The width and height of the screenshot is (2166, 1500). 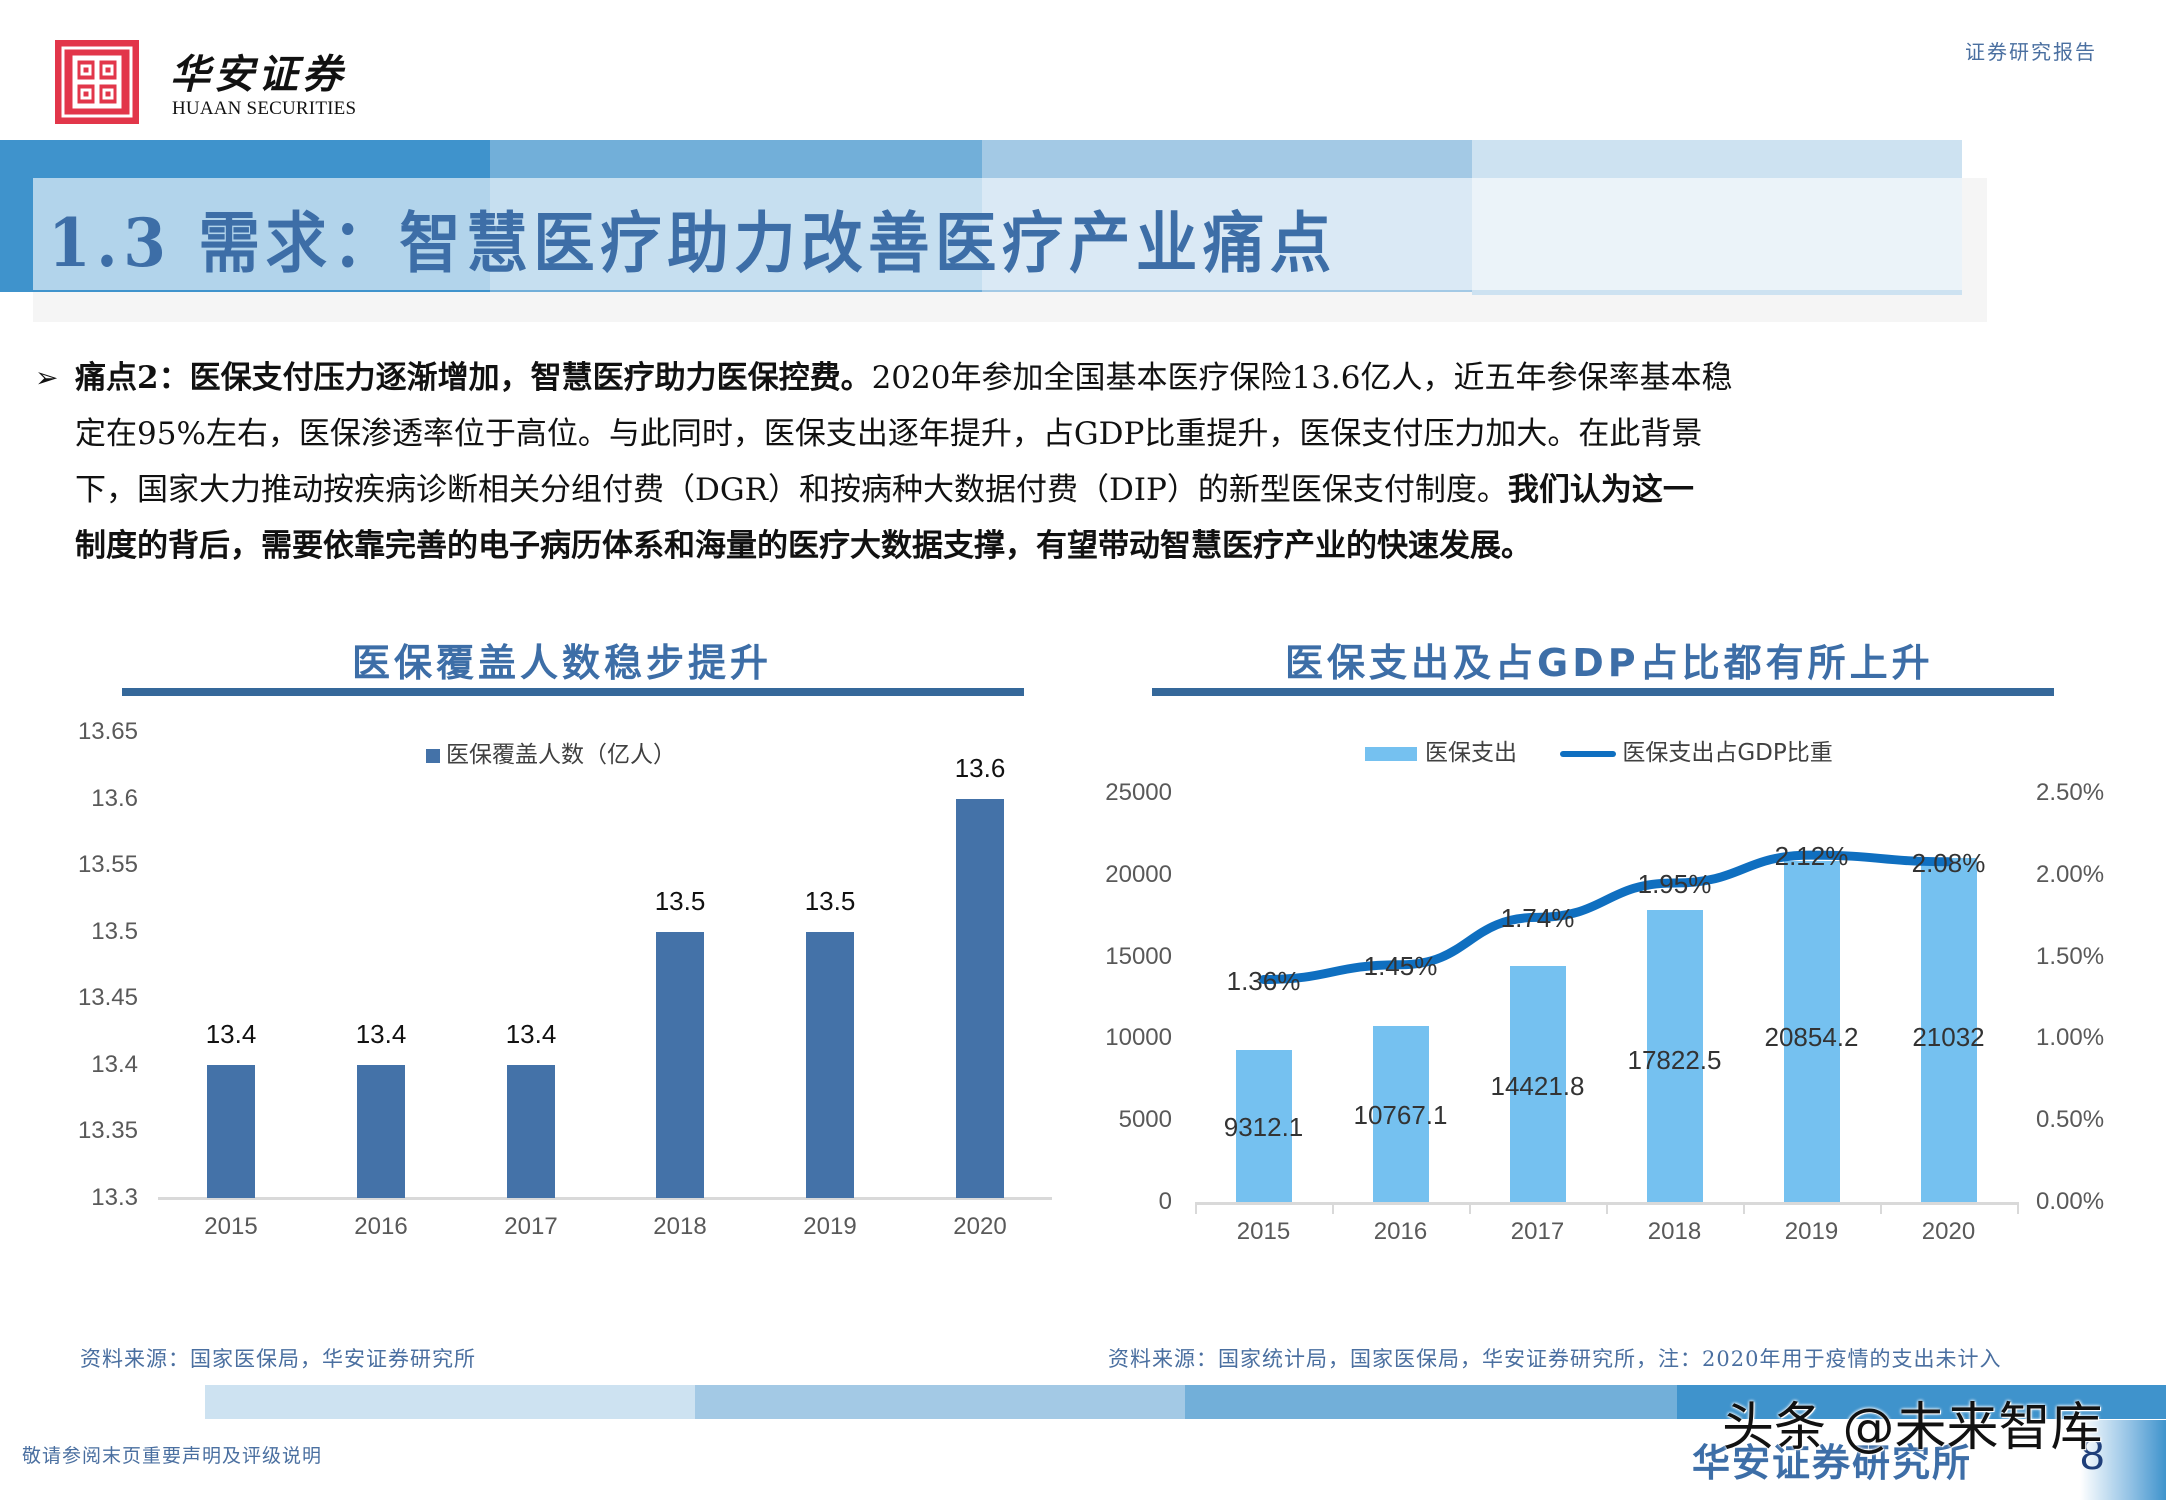 I want to click on bar-data-label: 20854.2, so click(x=1811, y=1037).